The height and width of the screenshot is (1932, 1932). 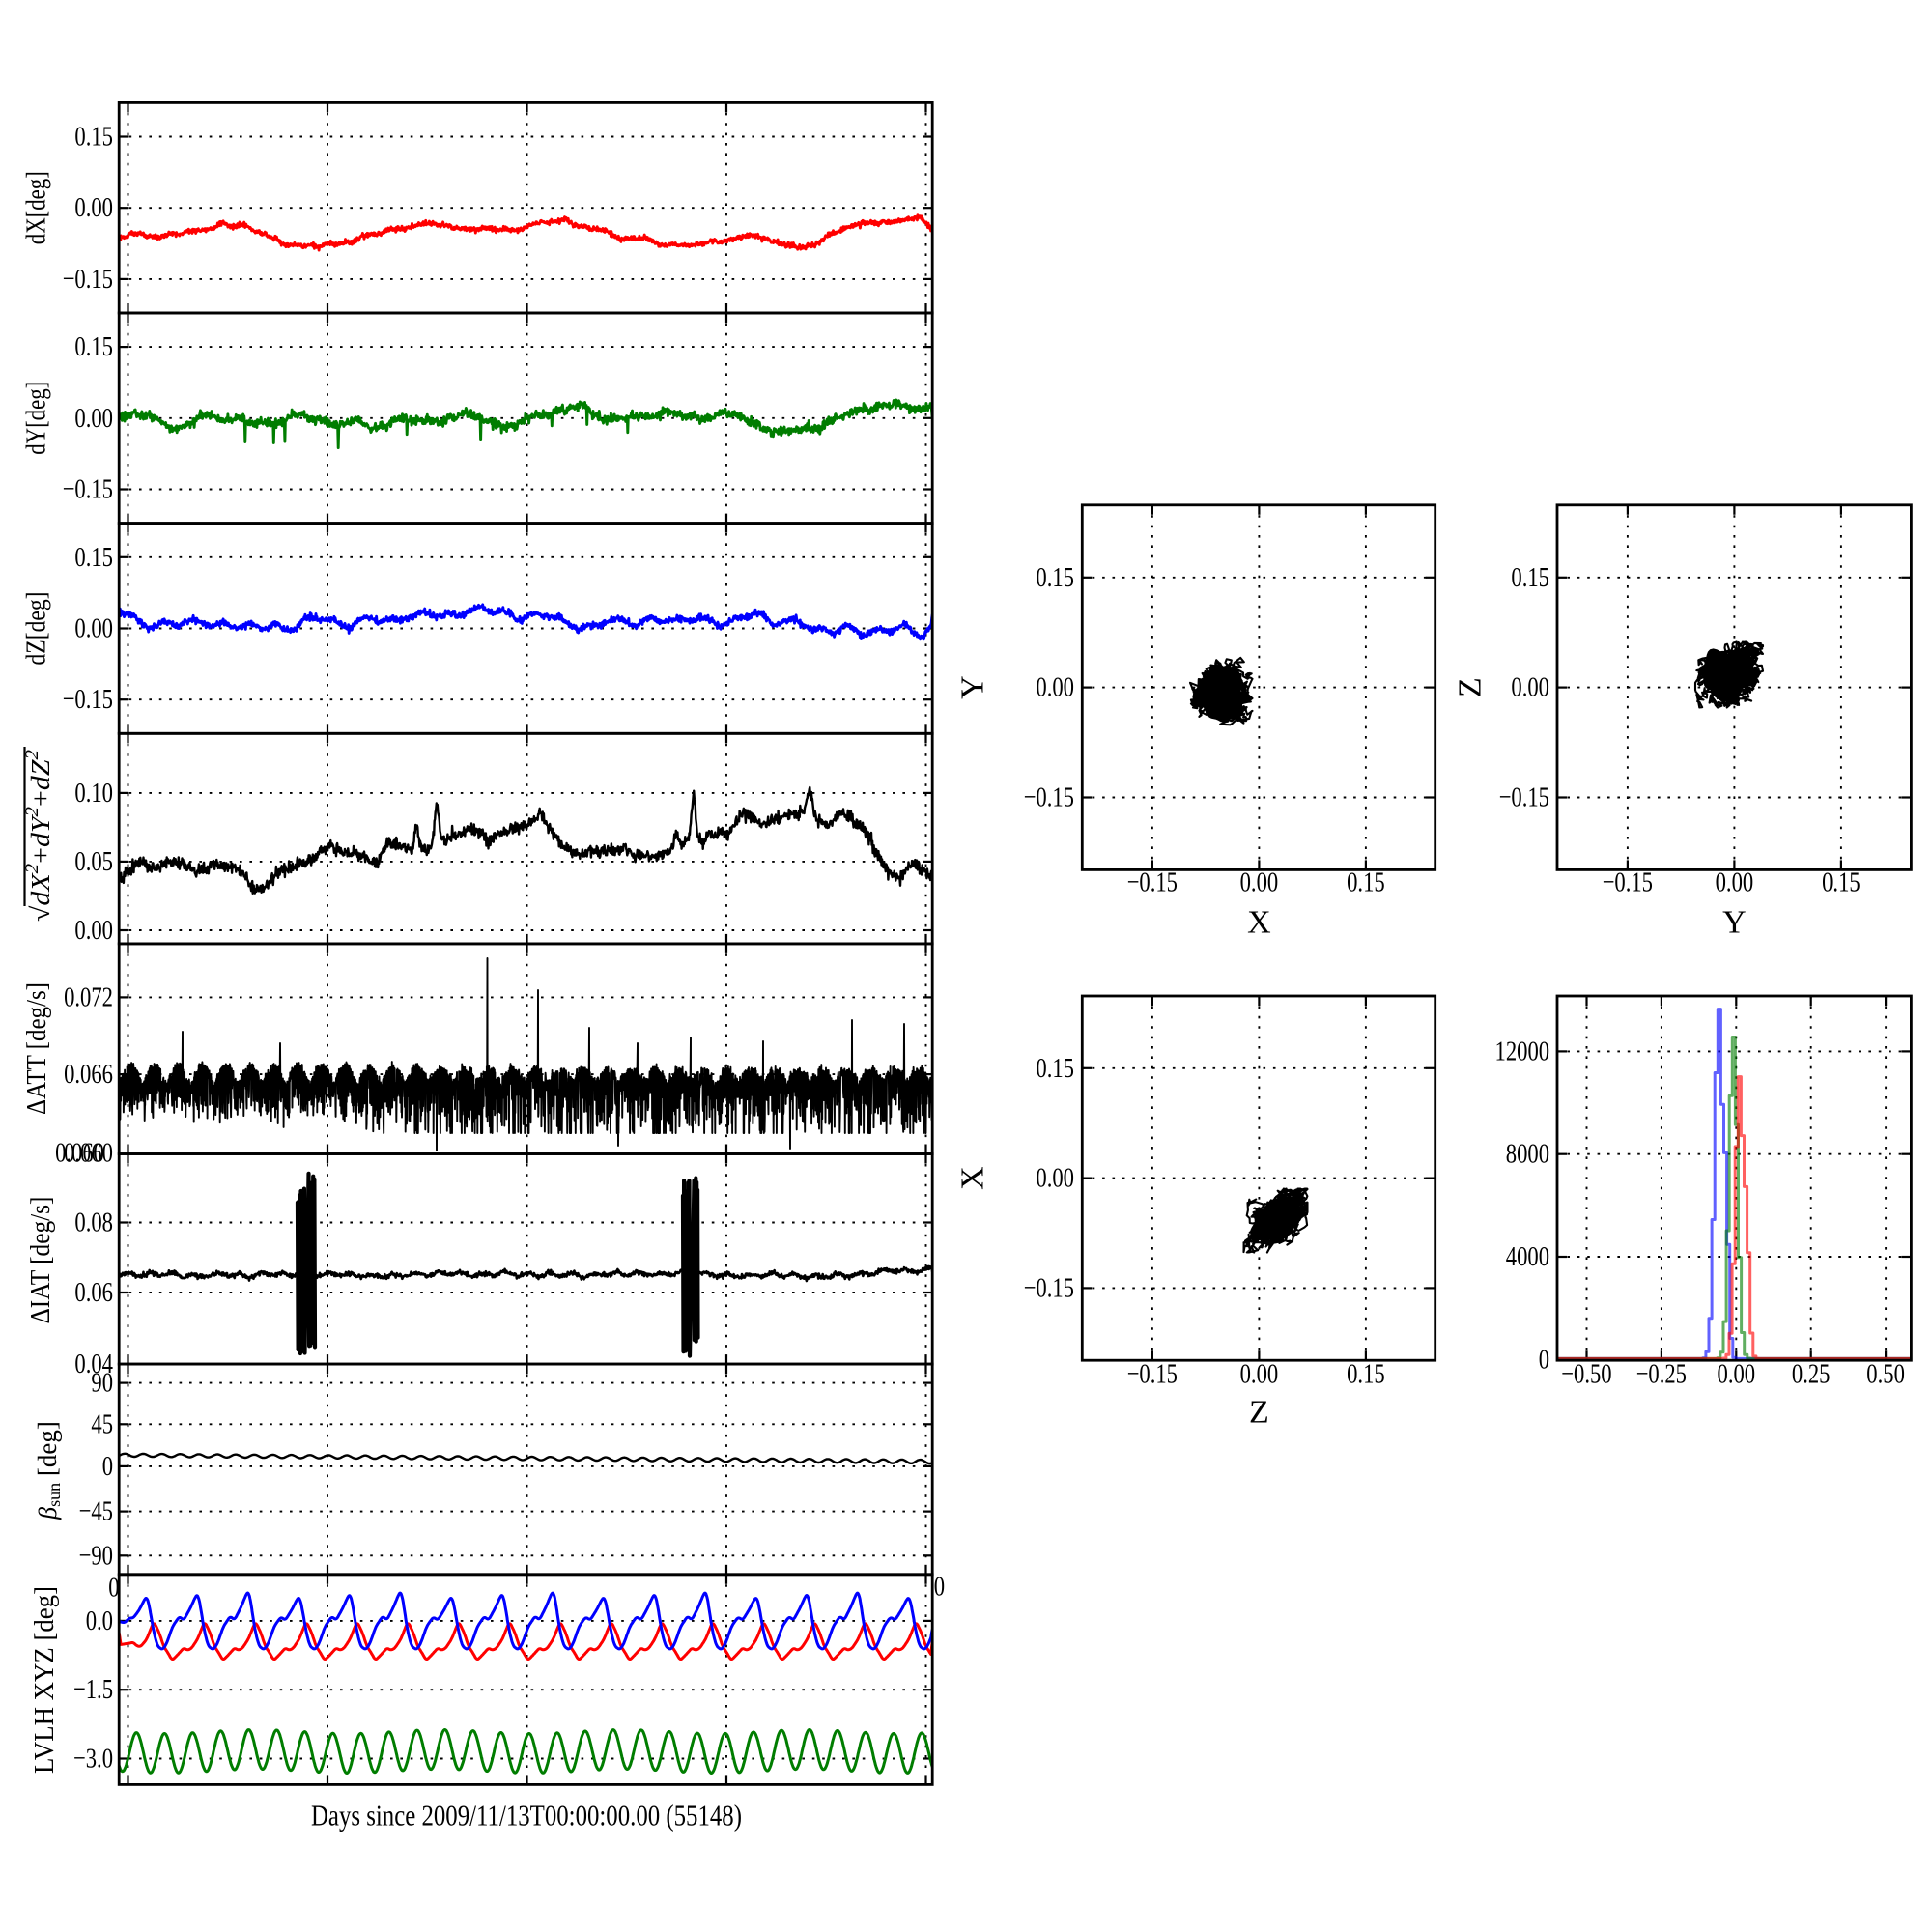 I want to click on svg-text: √dX2+dY2+dZ2, so click(x=39, y=835).